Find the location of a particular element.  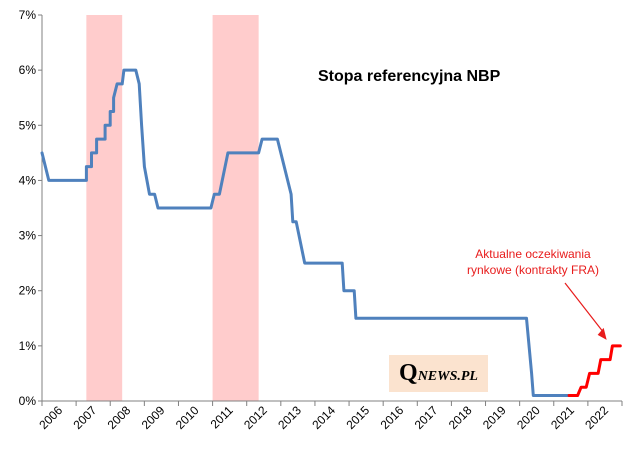

x-tick-label-0: 2006 is located at coordinates (50, 417).